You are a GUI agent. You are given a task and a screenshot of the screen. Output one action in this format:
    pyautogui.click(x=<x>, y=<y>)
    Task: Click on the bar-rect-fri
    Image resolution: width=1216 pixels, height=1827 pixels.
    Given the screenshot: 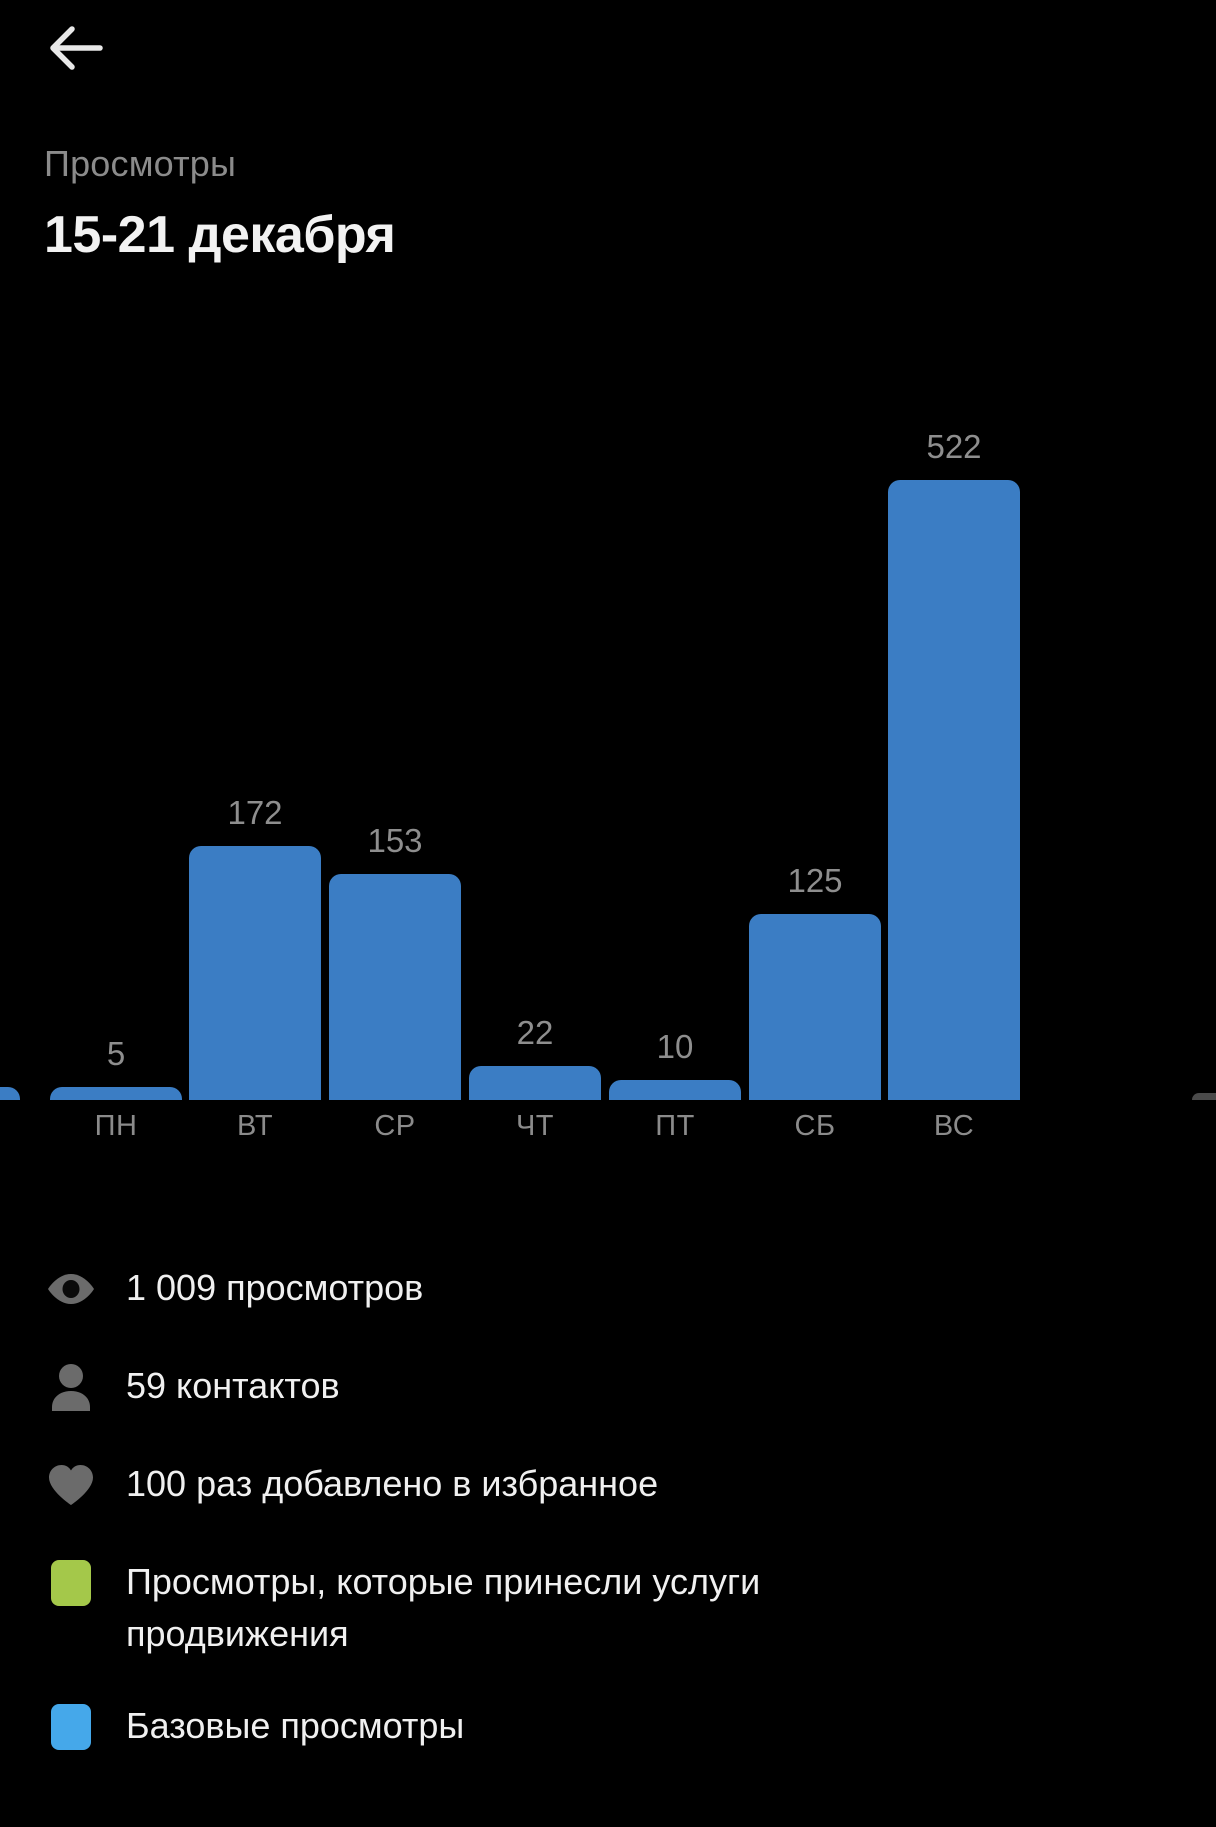 What is the action you would take?
    pyautogui.click(x=675, y=1090)
    